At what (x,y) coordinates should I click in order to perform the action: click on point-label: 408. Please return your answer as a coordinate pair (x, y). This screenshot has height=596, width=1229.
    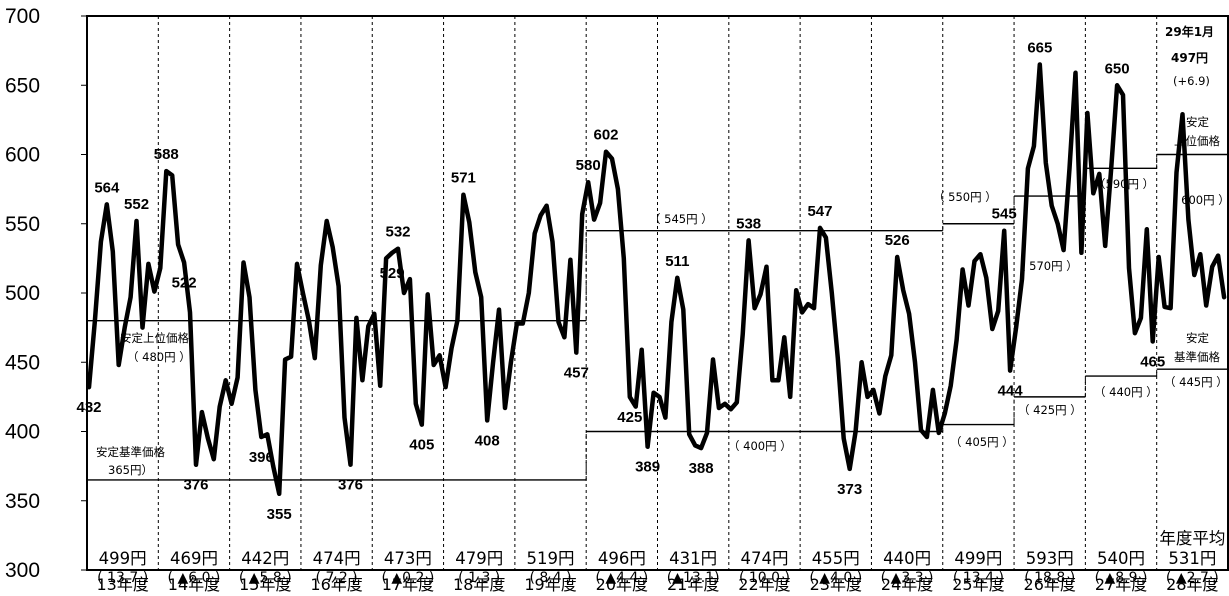
    Looking at the image, I should click on (487, 440).